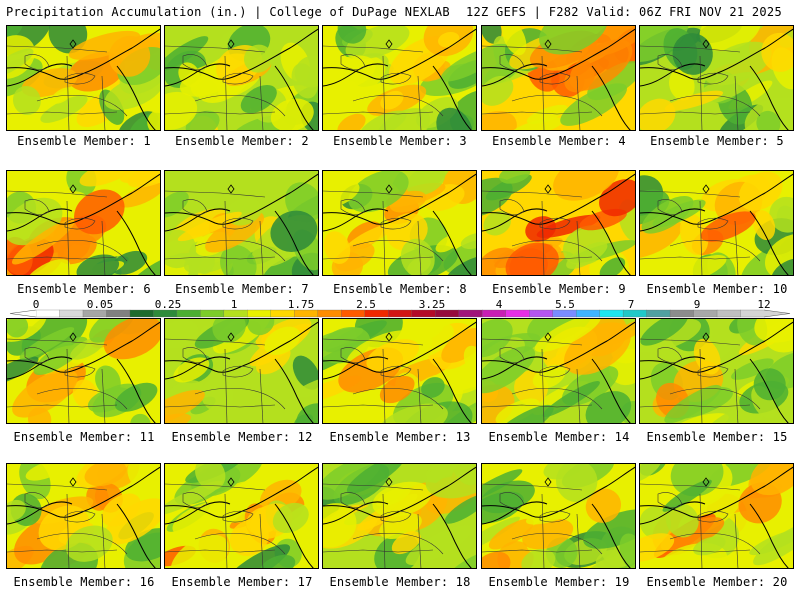 The image size is (800, 600). What do you see at coordinates (301, 304) in the screenshot?
I see `color-scale-tick-label: 1.75` at bounding box center [301, 304].